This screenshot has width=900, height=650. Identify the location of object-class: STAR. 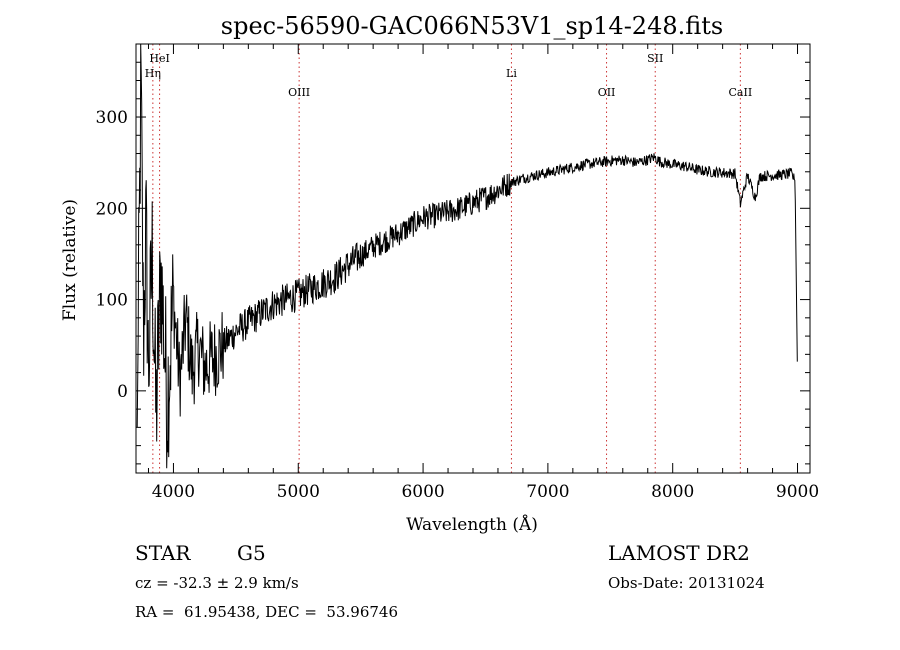
(163, 553).